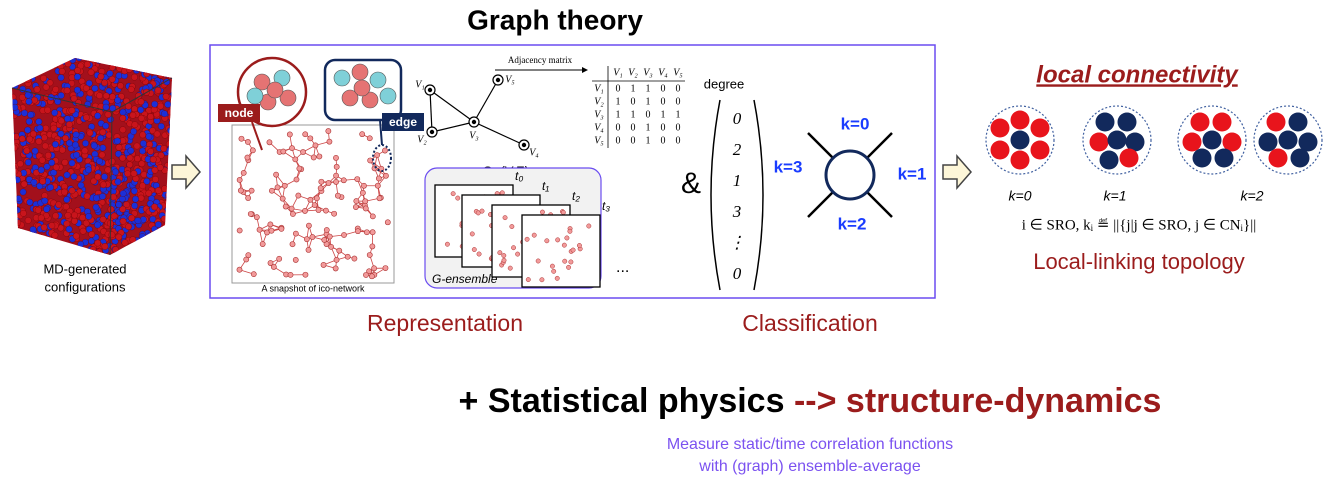  What do you see at coordinates (737, 180) in the screenshot?
I see `vector-entry: 1` at bounding box center [737, 180].